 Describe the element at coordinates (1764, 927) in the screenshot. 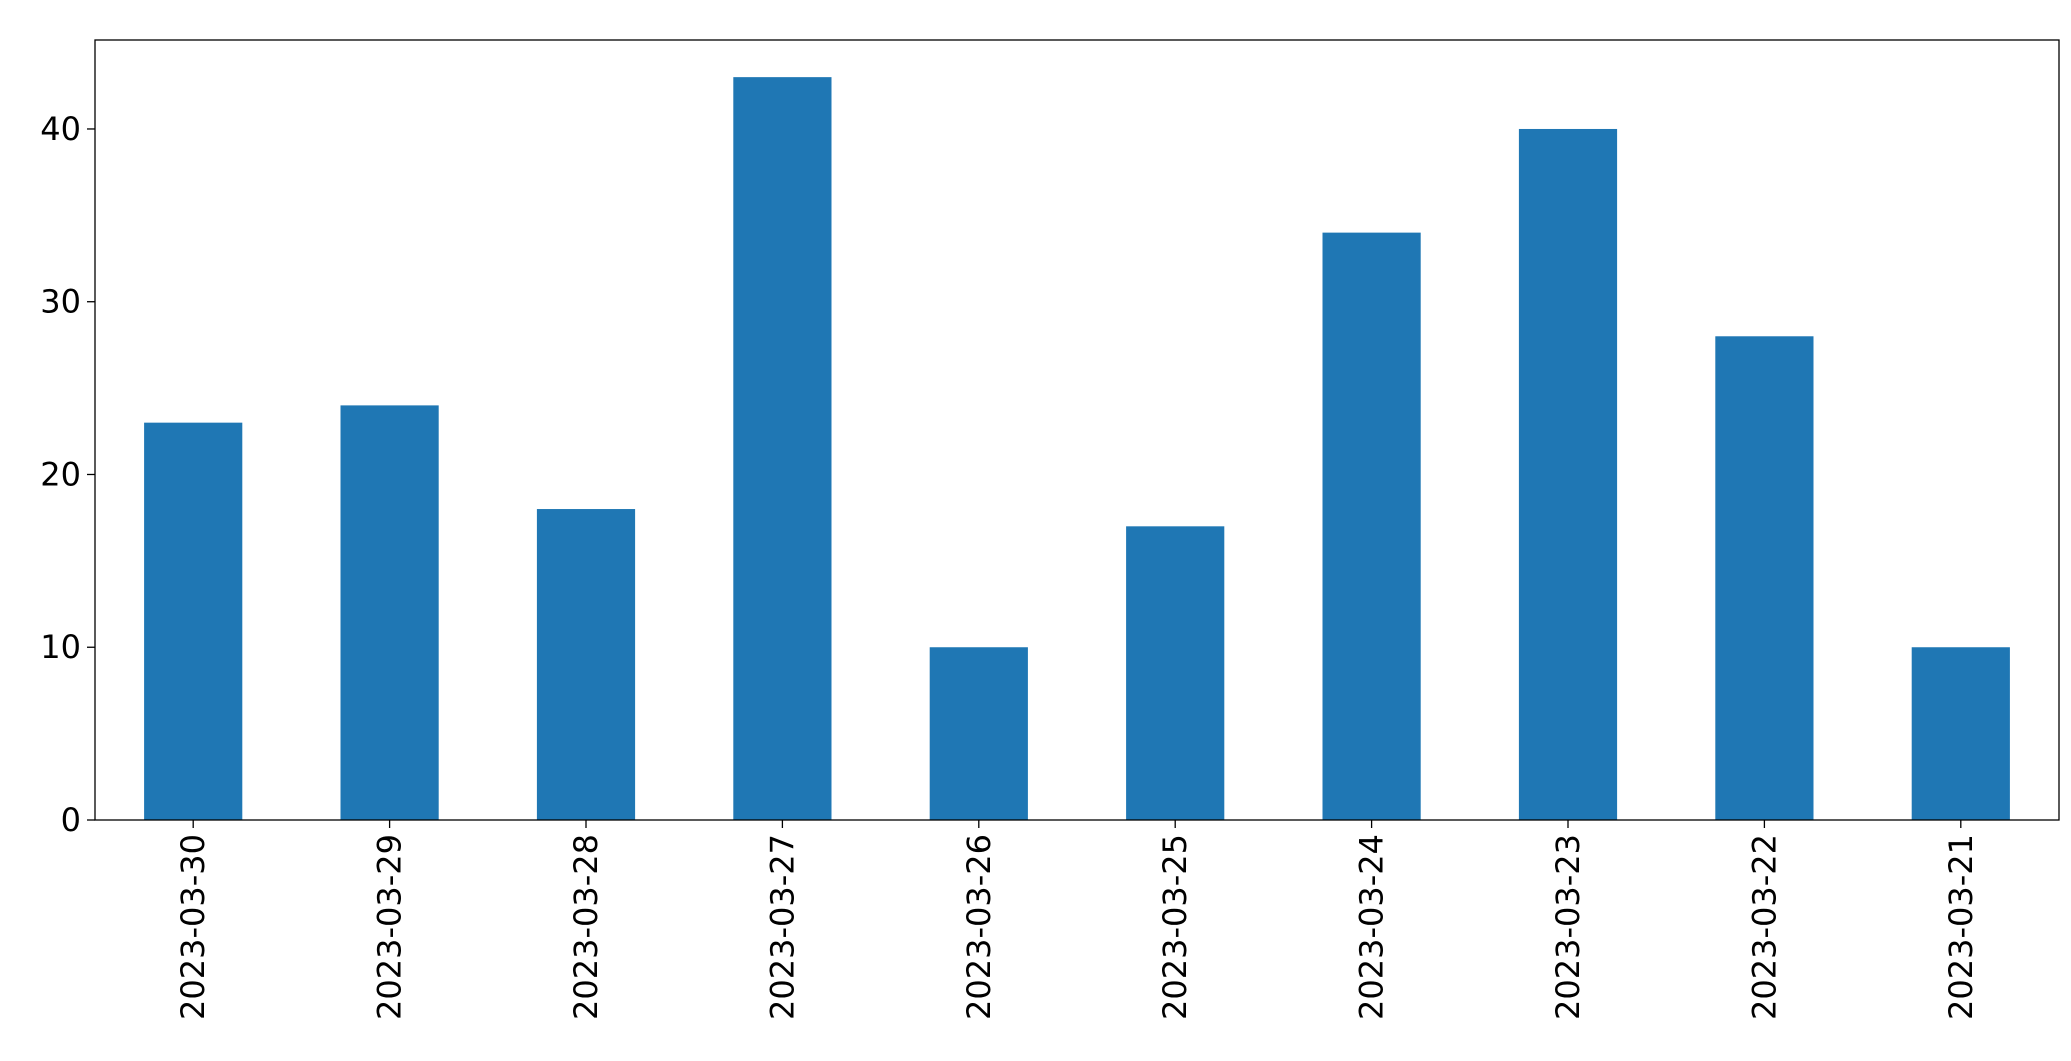

I see `x-tick-label: 2023-03-22` at that location.